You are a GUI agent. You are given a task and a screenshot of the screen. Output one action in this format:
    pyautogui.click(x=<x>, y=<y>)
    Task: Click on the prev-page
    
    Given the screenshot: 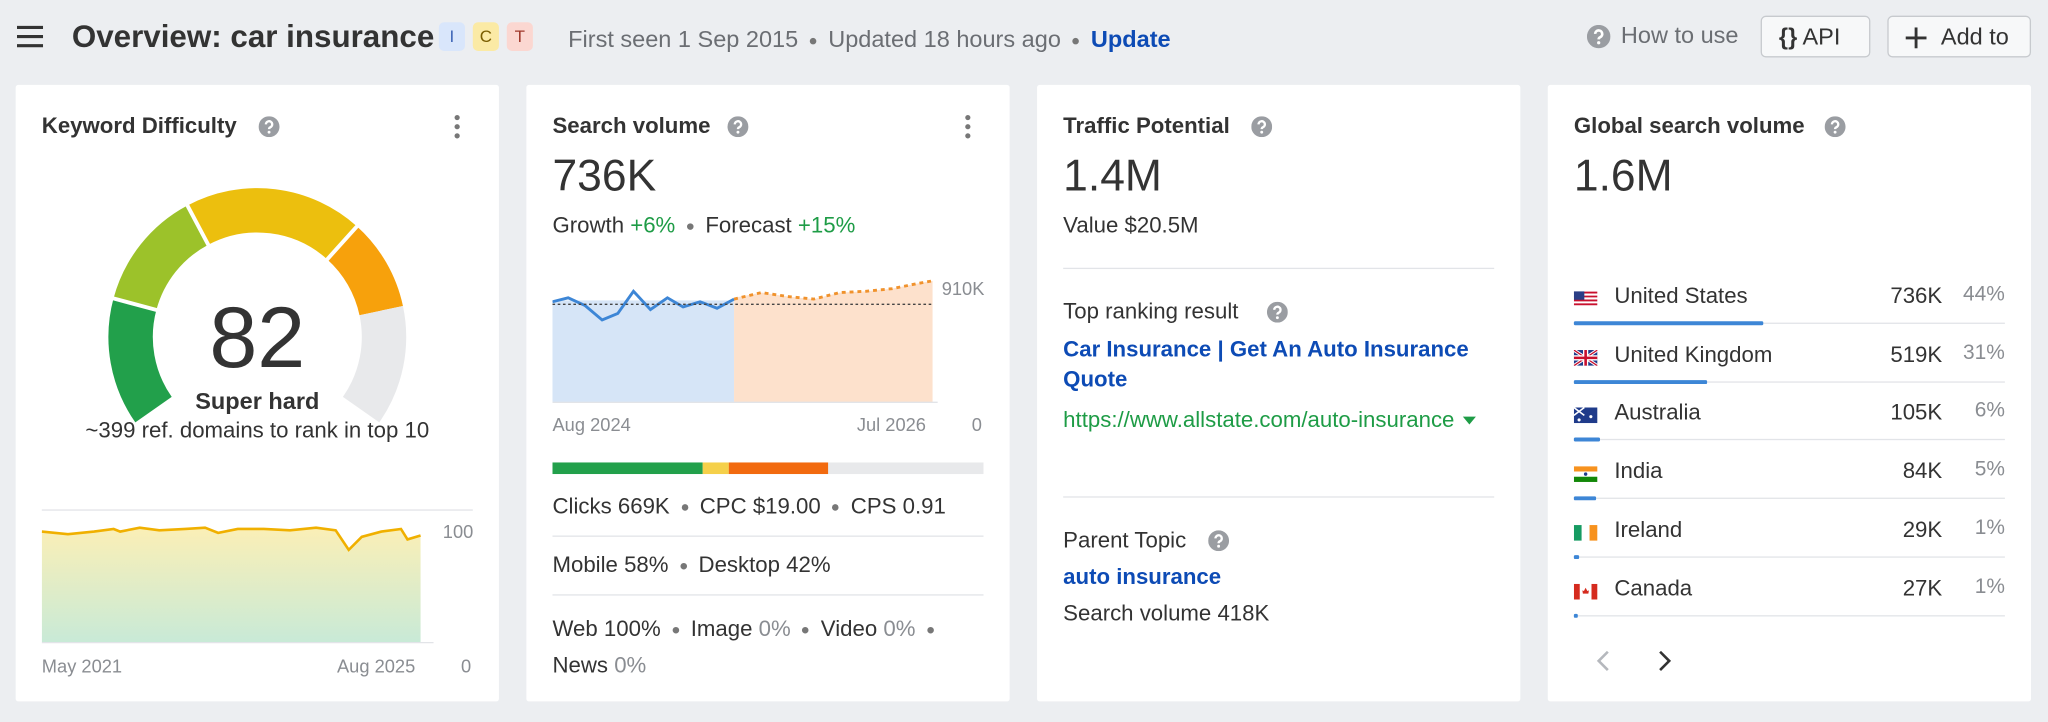 What is the action you would take?
    pyautogui.click(x=1603, y=661)
    